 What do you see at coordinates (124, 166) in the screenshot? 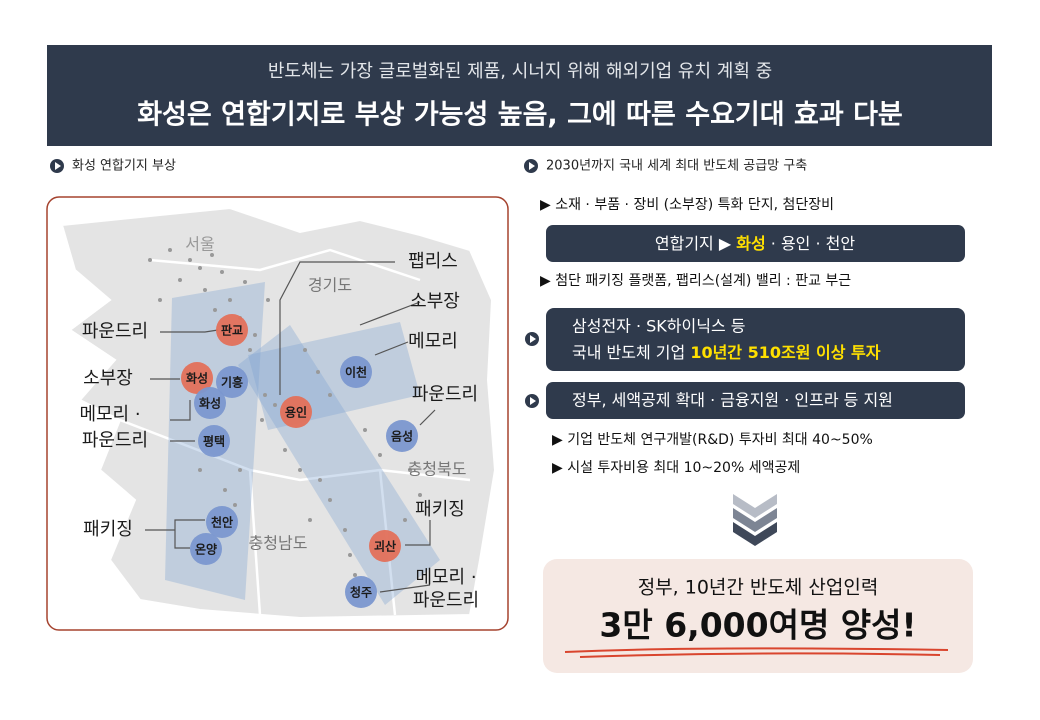
I see `map-heading: 화성 연합기지 부상` at bounding box center [124, 166].